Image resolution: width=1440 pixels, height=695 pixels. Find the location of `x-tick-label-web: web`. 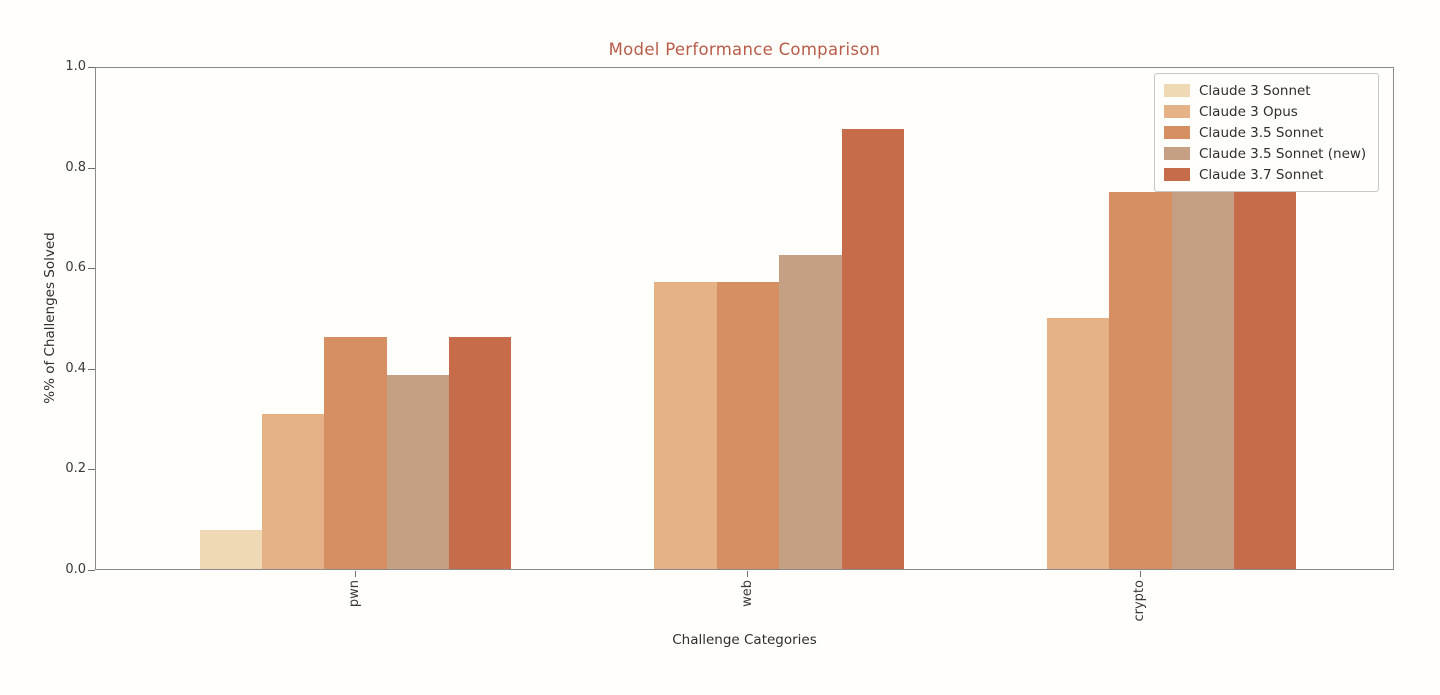

x-tick-label-web: web is located at coordinates (747, 593).